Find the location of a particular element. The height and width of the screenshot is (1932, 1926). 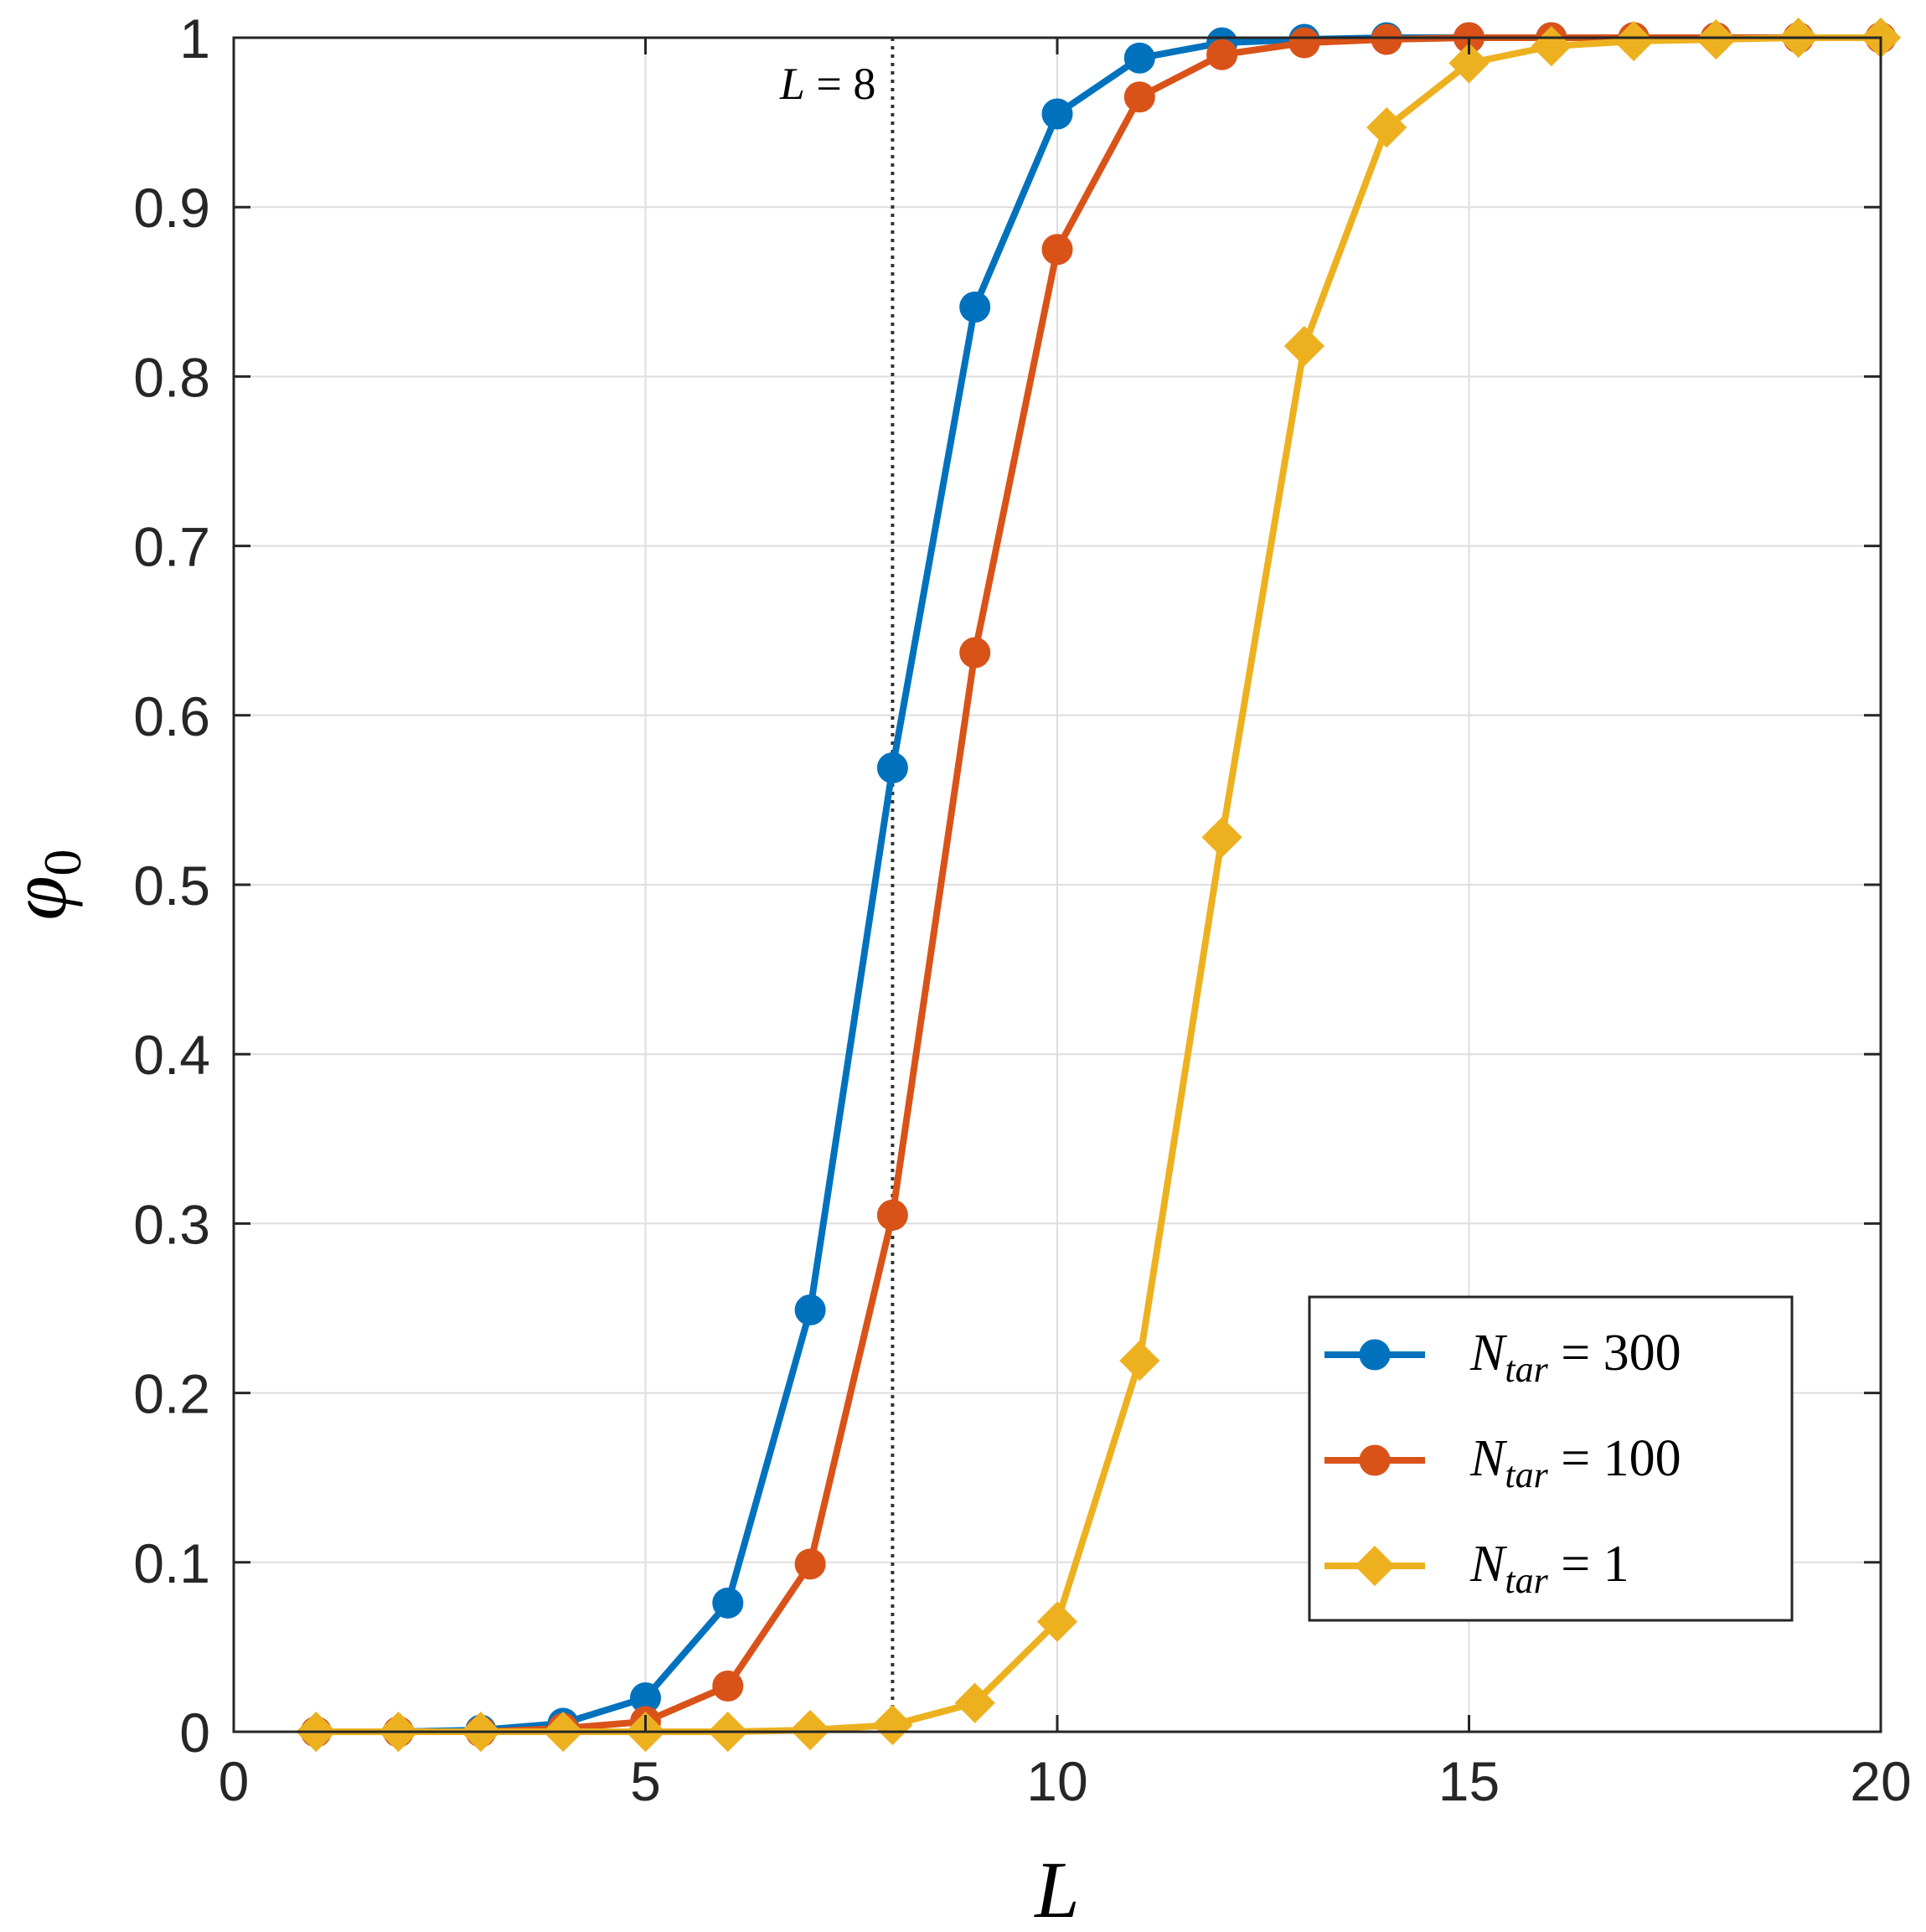

vline-label: L = 8 is located at coordinates (827, 84).